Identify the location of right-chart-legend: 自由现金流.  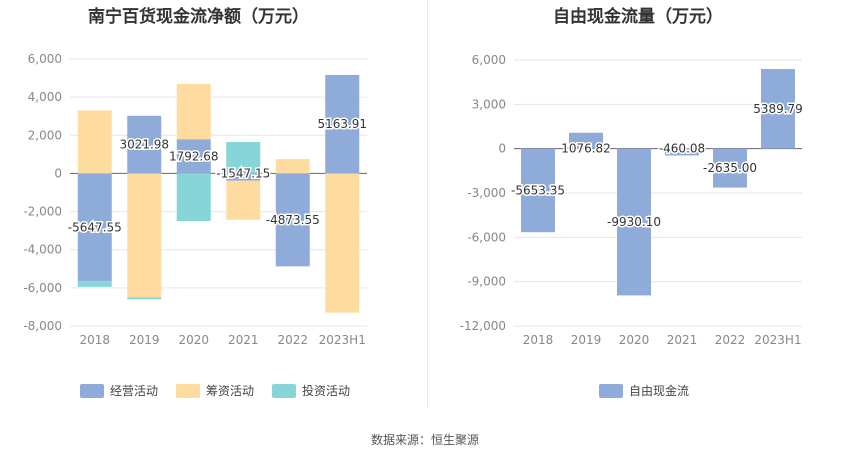
(644, 390).